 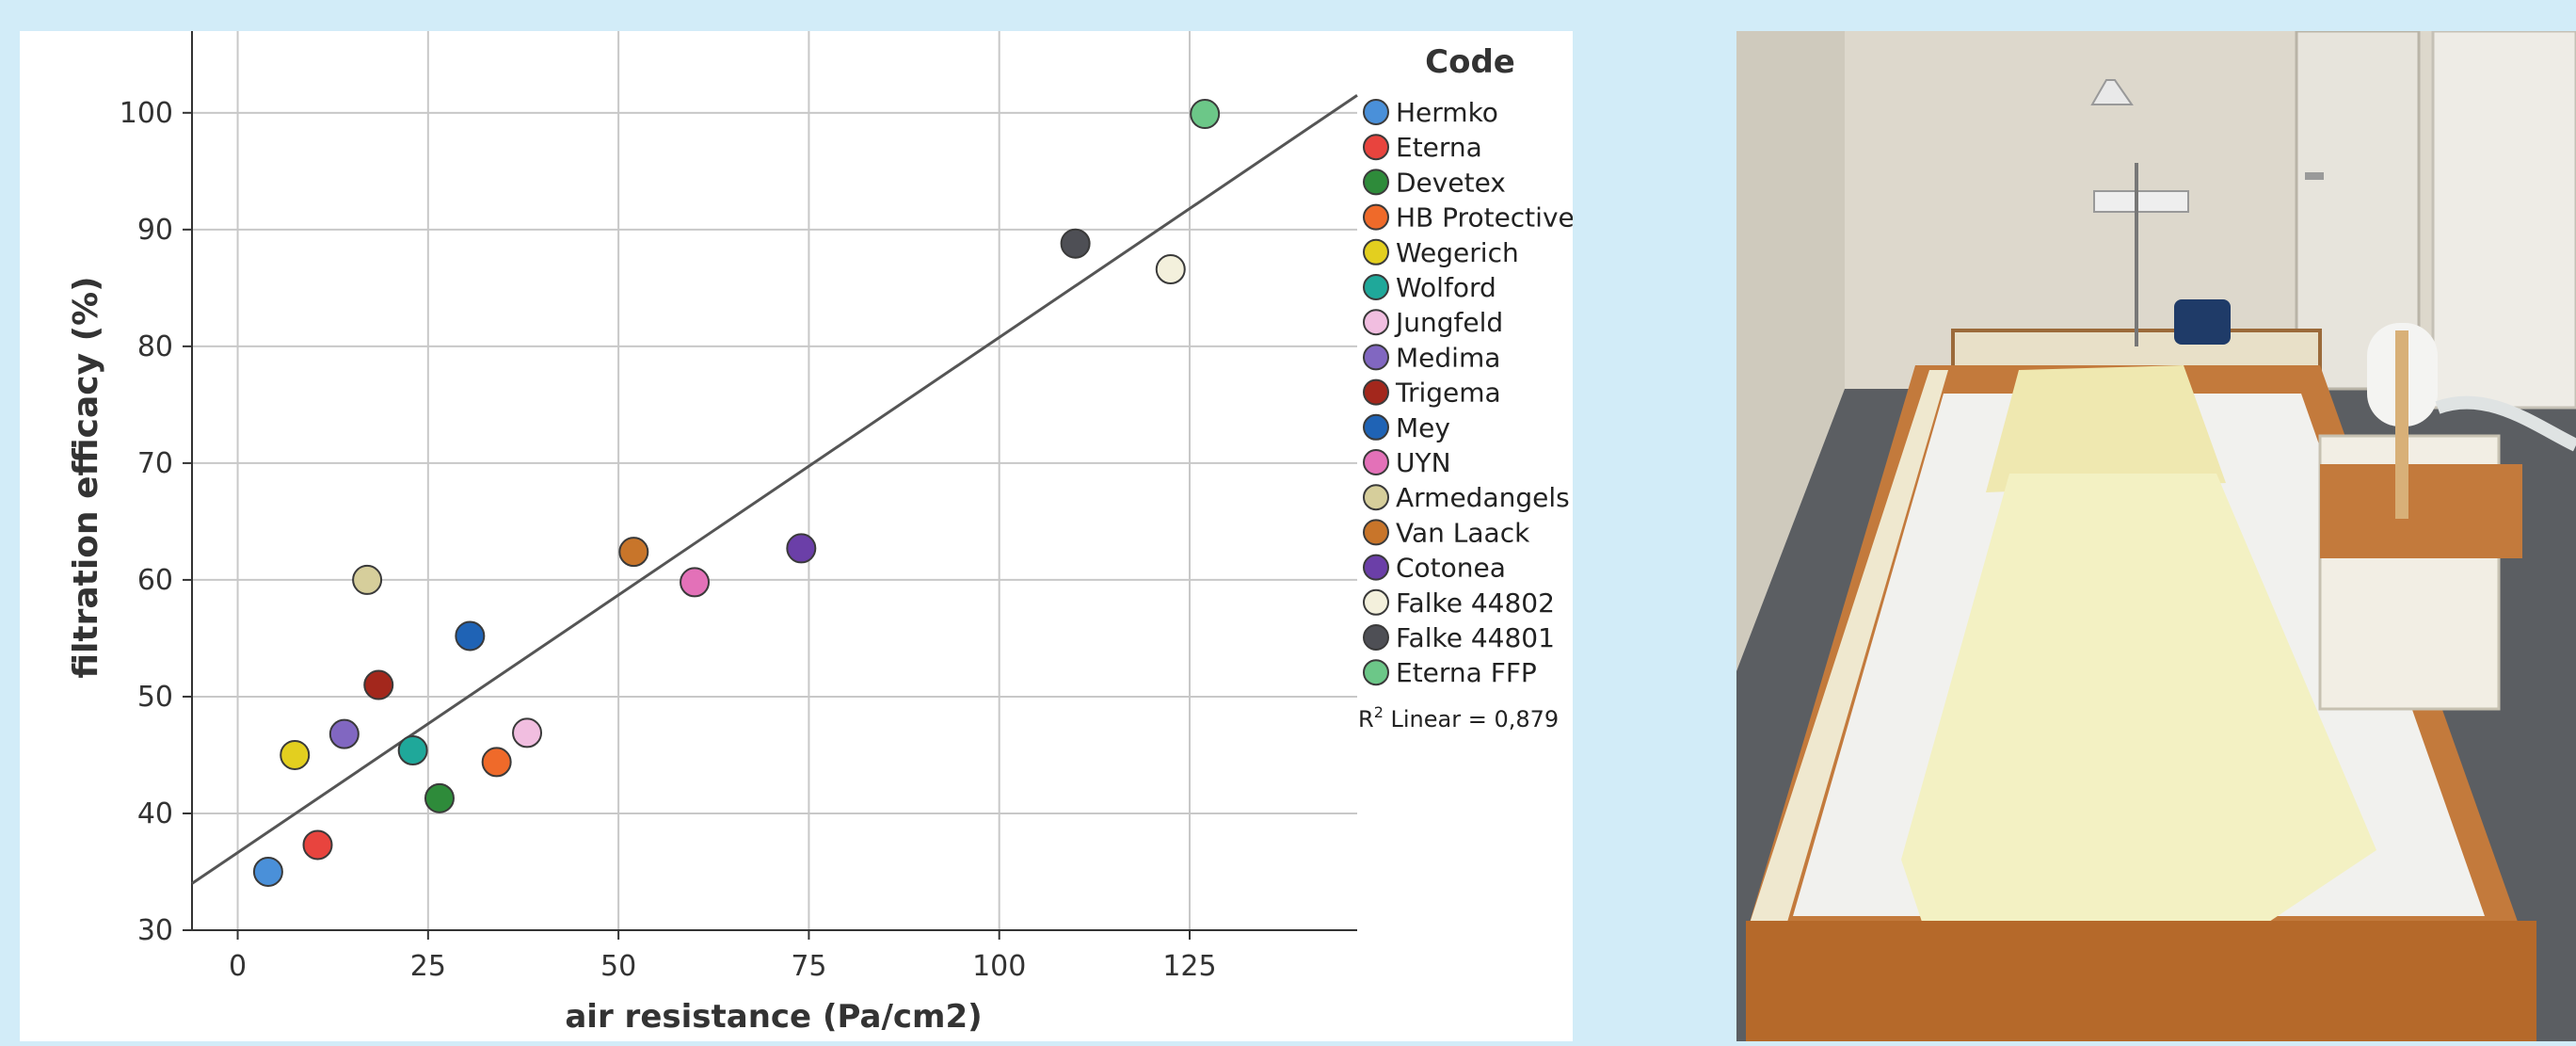 I want to click on photo-pump-device, so click(x=2202, y=322).